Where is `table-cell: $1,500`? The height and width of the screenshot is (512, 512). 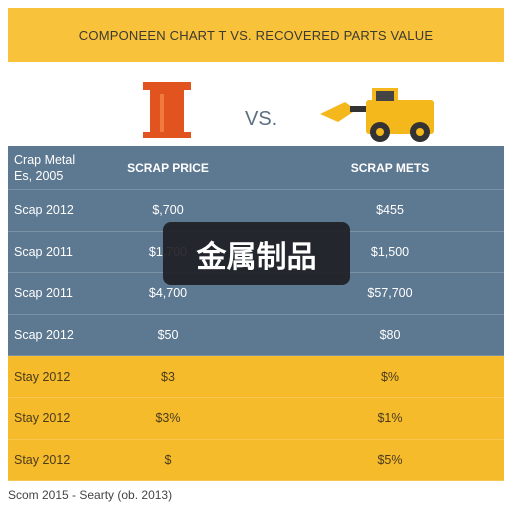
table-cell: $1,500 is located at coordinates (390, 251).